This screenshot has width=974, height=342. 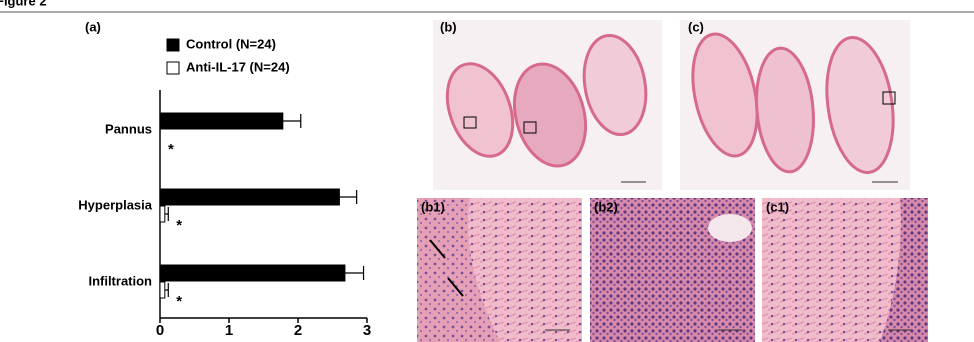 I want to click on panel-label: (c), so click(x=696, y=26).